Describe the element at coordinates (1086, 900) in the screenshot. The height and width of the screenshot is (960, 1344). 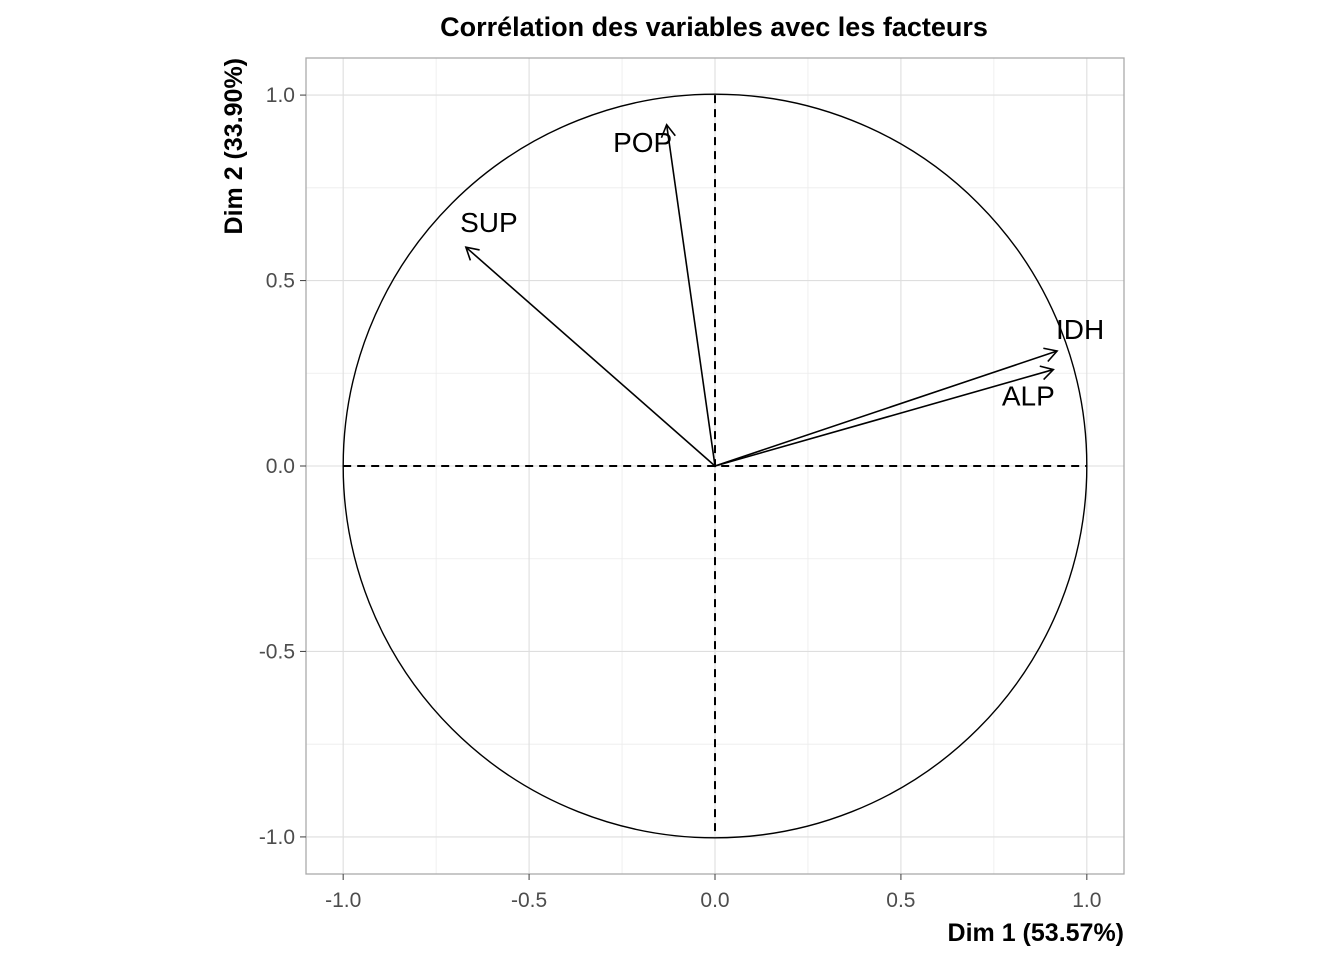
I see `x-tick-label: 1.0` at that location.